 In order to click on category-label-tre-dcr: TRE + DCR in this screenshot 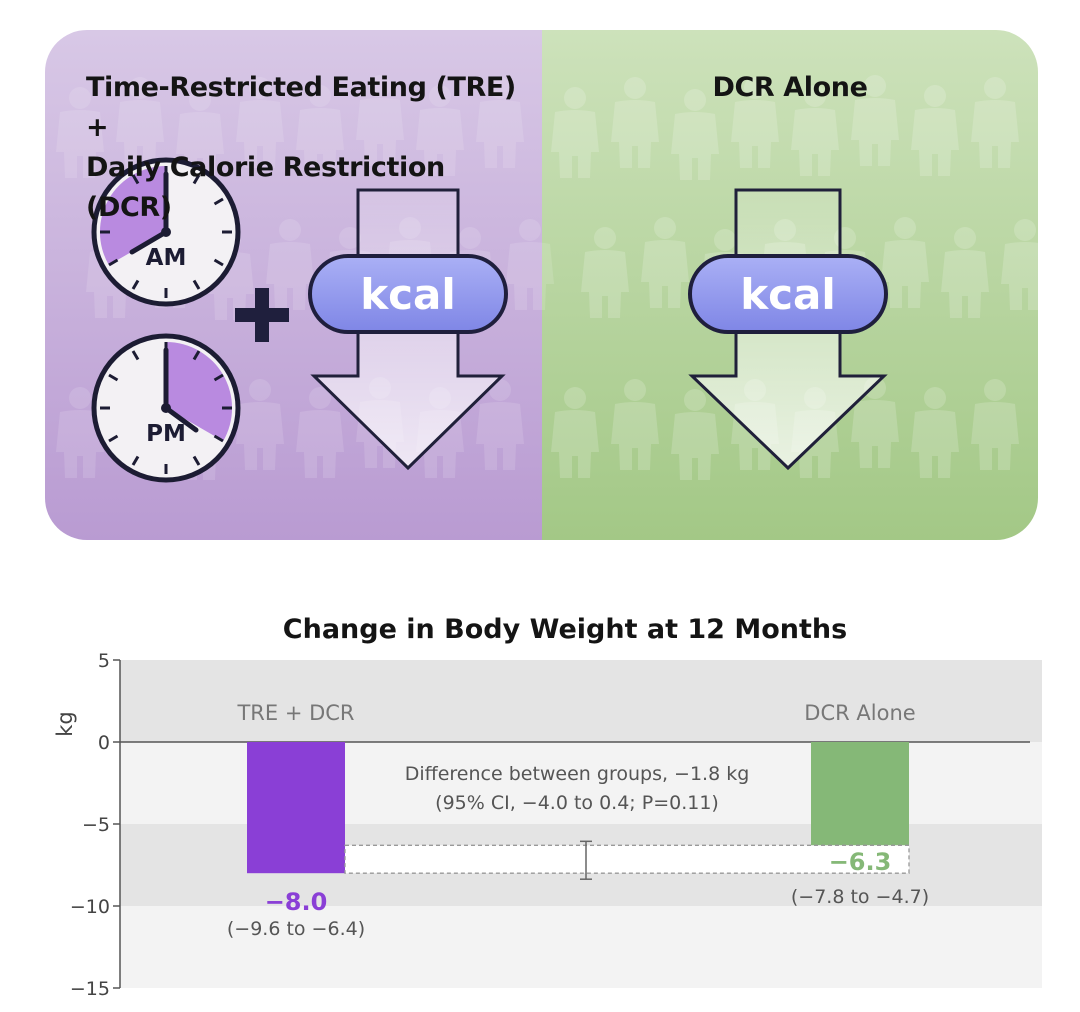, I will do `click(295, 713)`.